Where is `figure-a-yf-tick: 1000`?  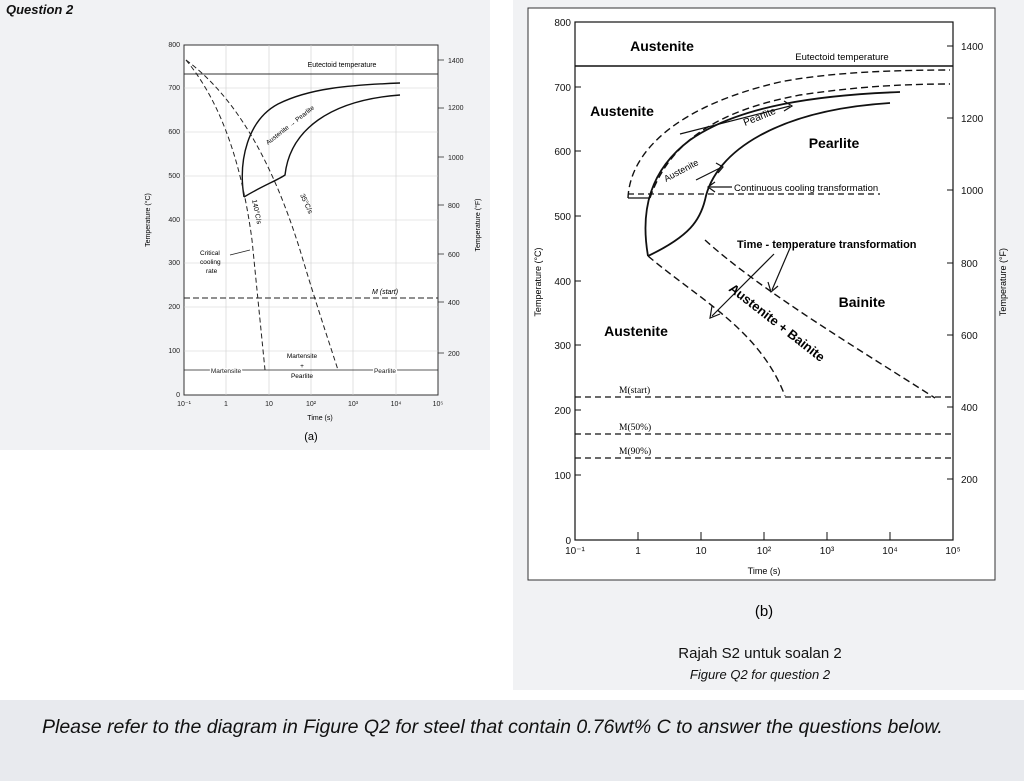
figure-a-yf-tick: 1000 is located at coordinates (456, 158).